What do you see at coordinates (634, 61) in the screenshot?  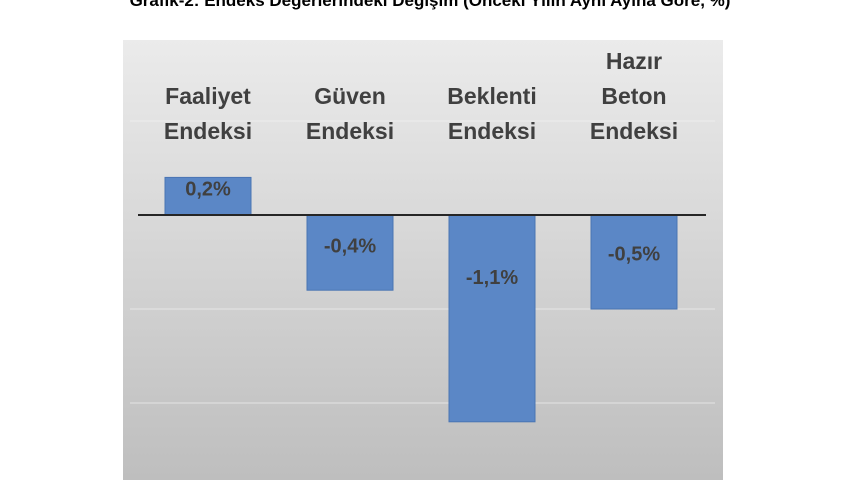 I see `category-label-3-line-0: Hazır` at bounding box center [634, 61].